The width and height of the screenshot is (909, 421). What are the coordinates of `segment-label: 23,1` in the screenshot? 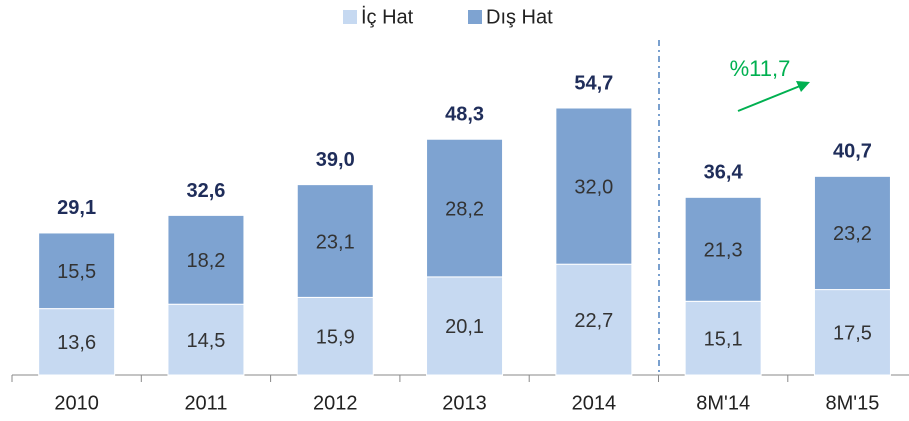 It's located at (335, 242).